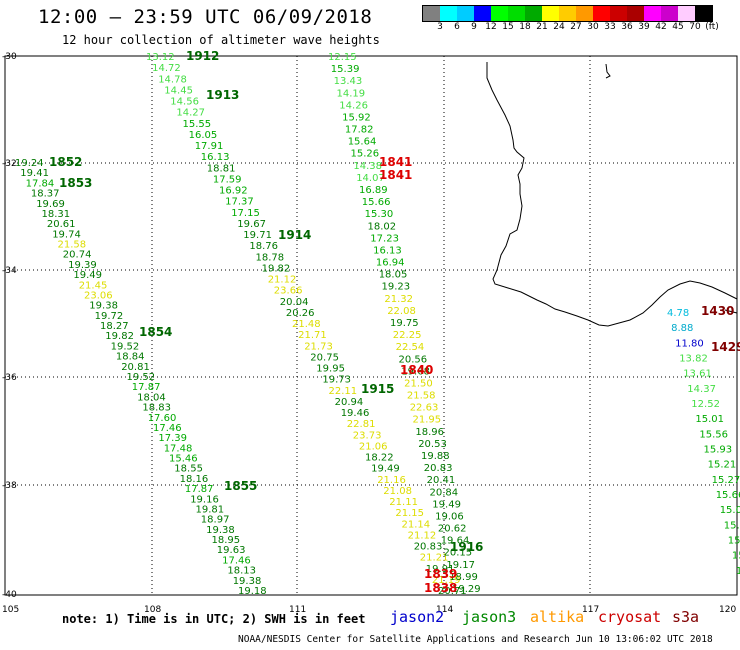  Describe the element at coordinates (718, 450) in the screenshot. I see `wave-height-value: 15.93` at that location.